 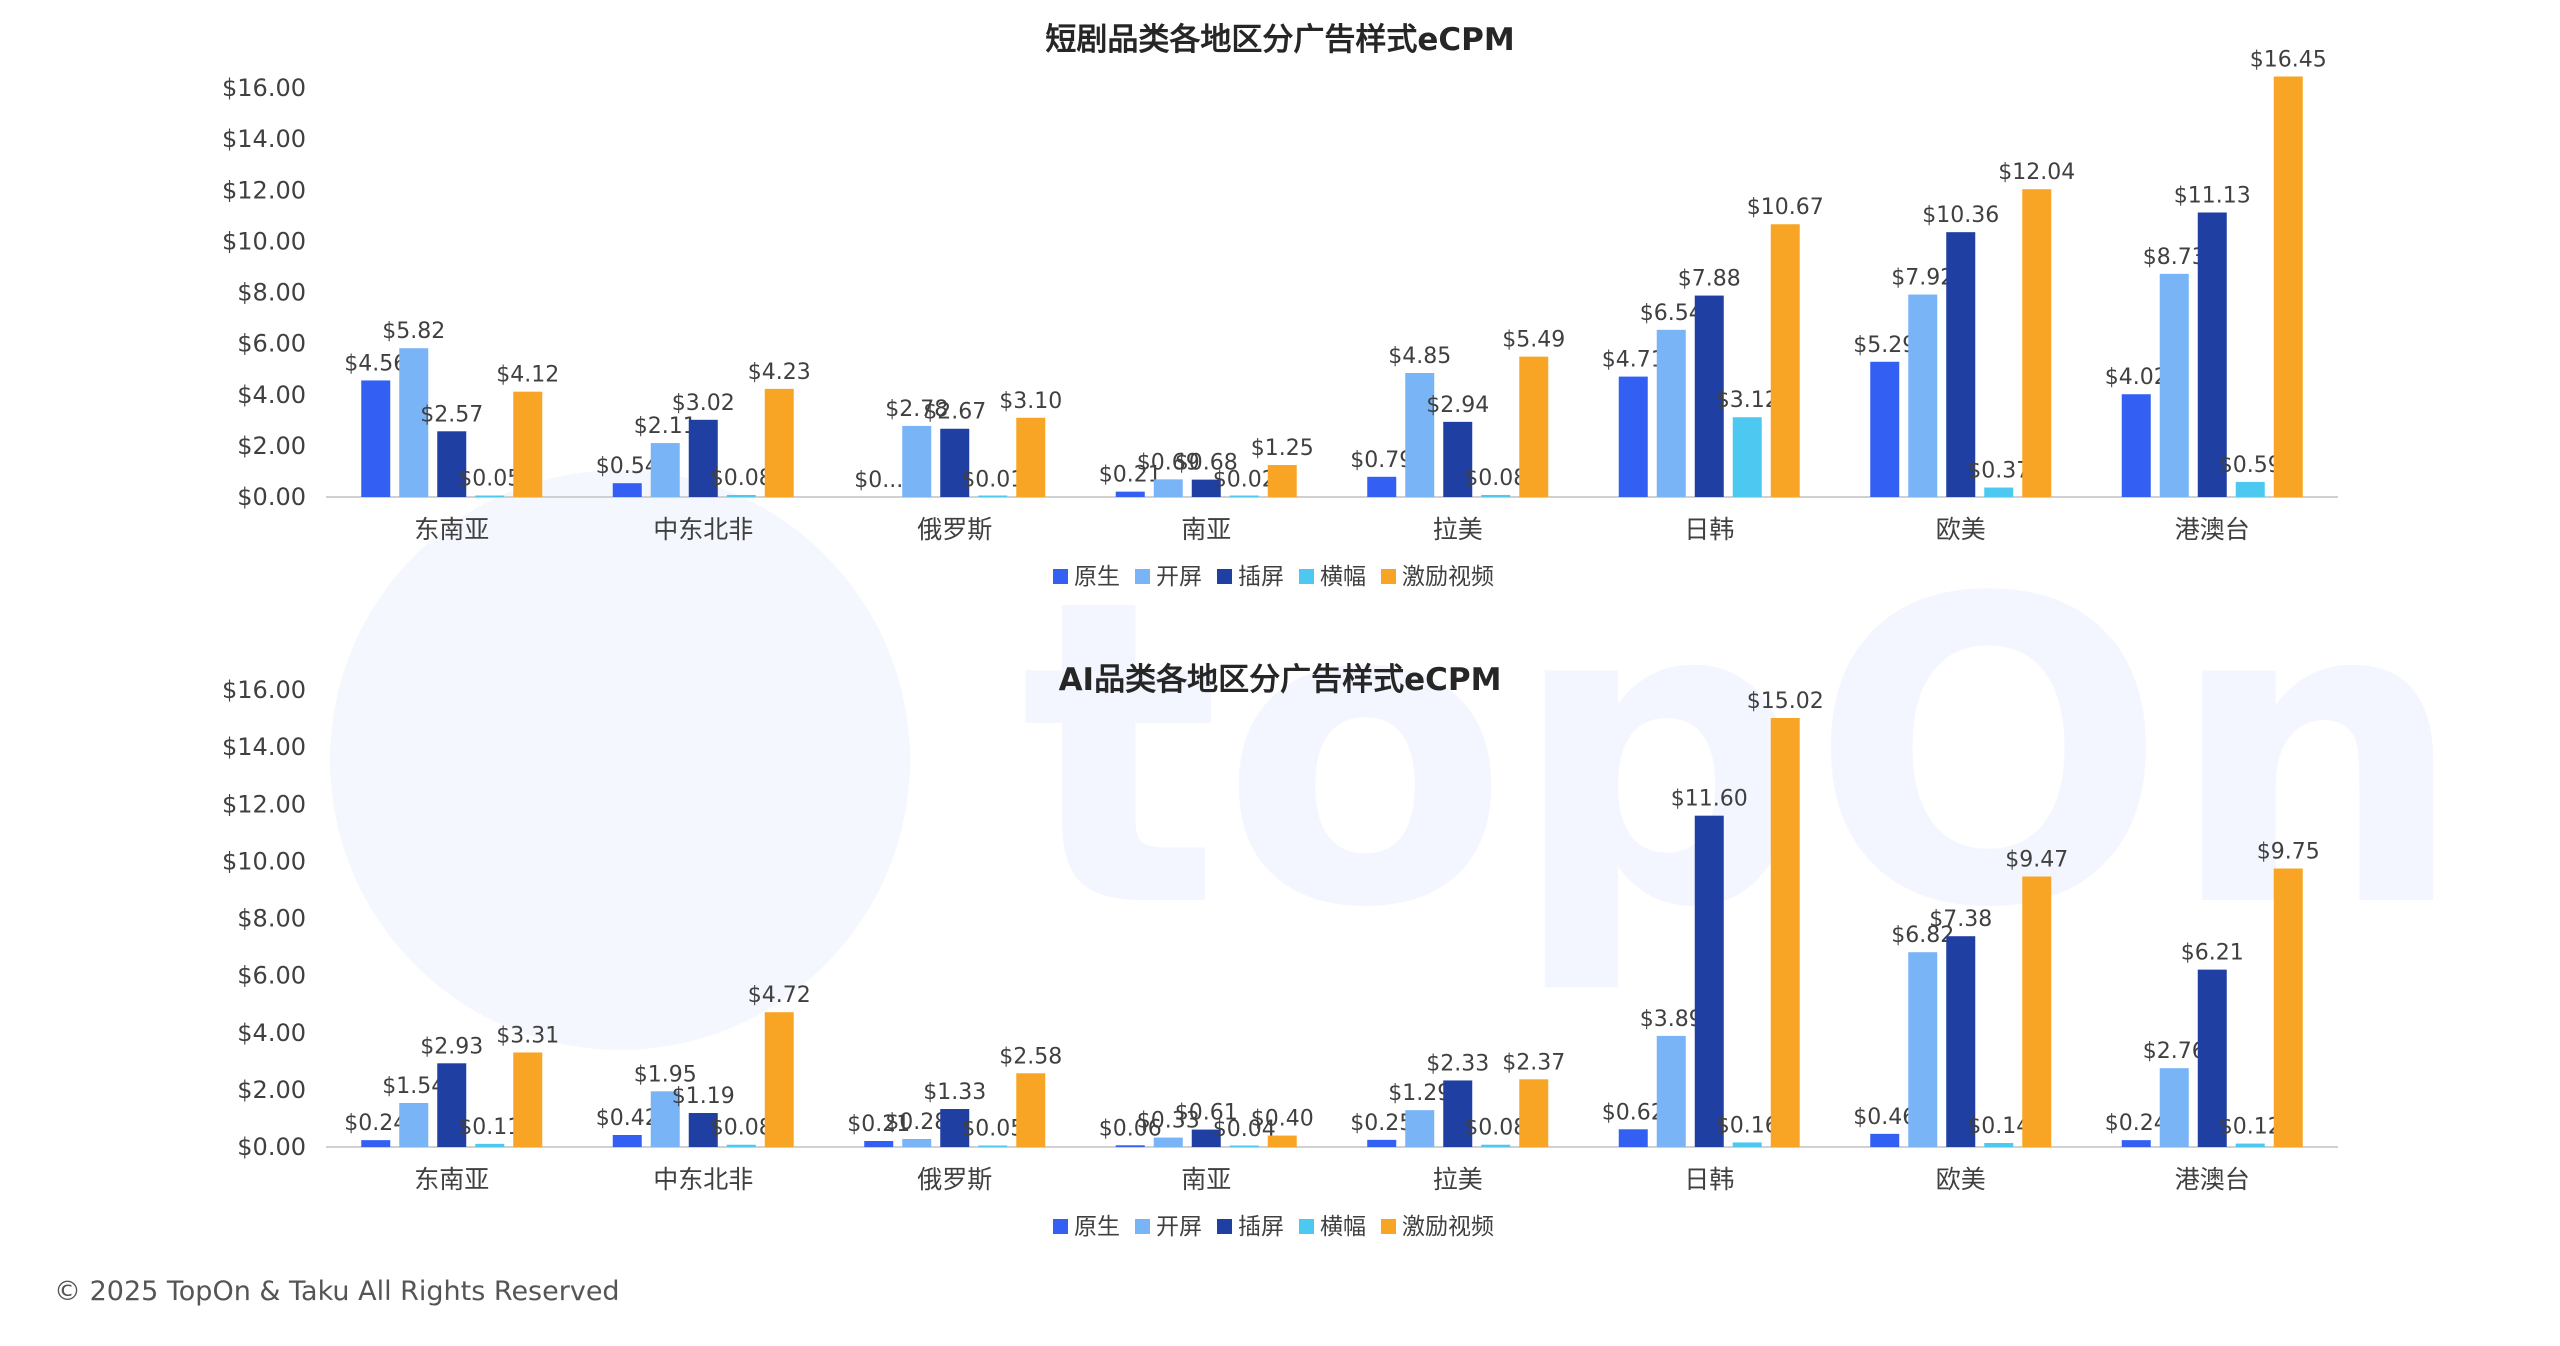 What do you see at coordinates (2288, 852) in the screenshot?
I see `data-label: $9.75` at bounding box center [2288, 852].